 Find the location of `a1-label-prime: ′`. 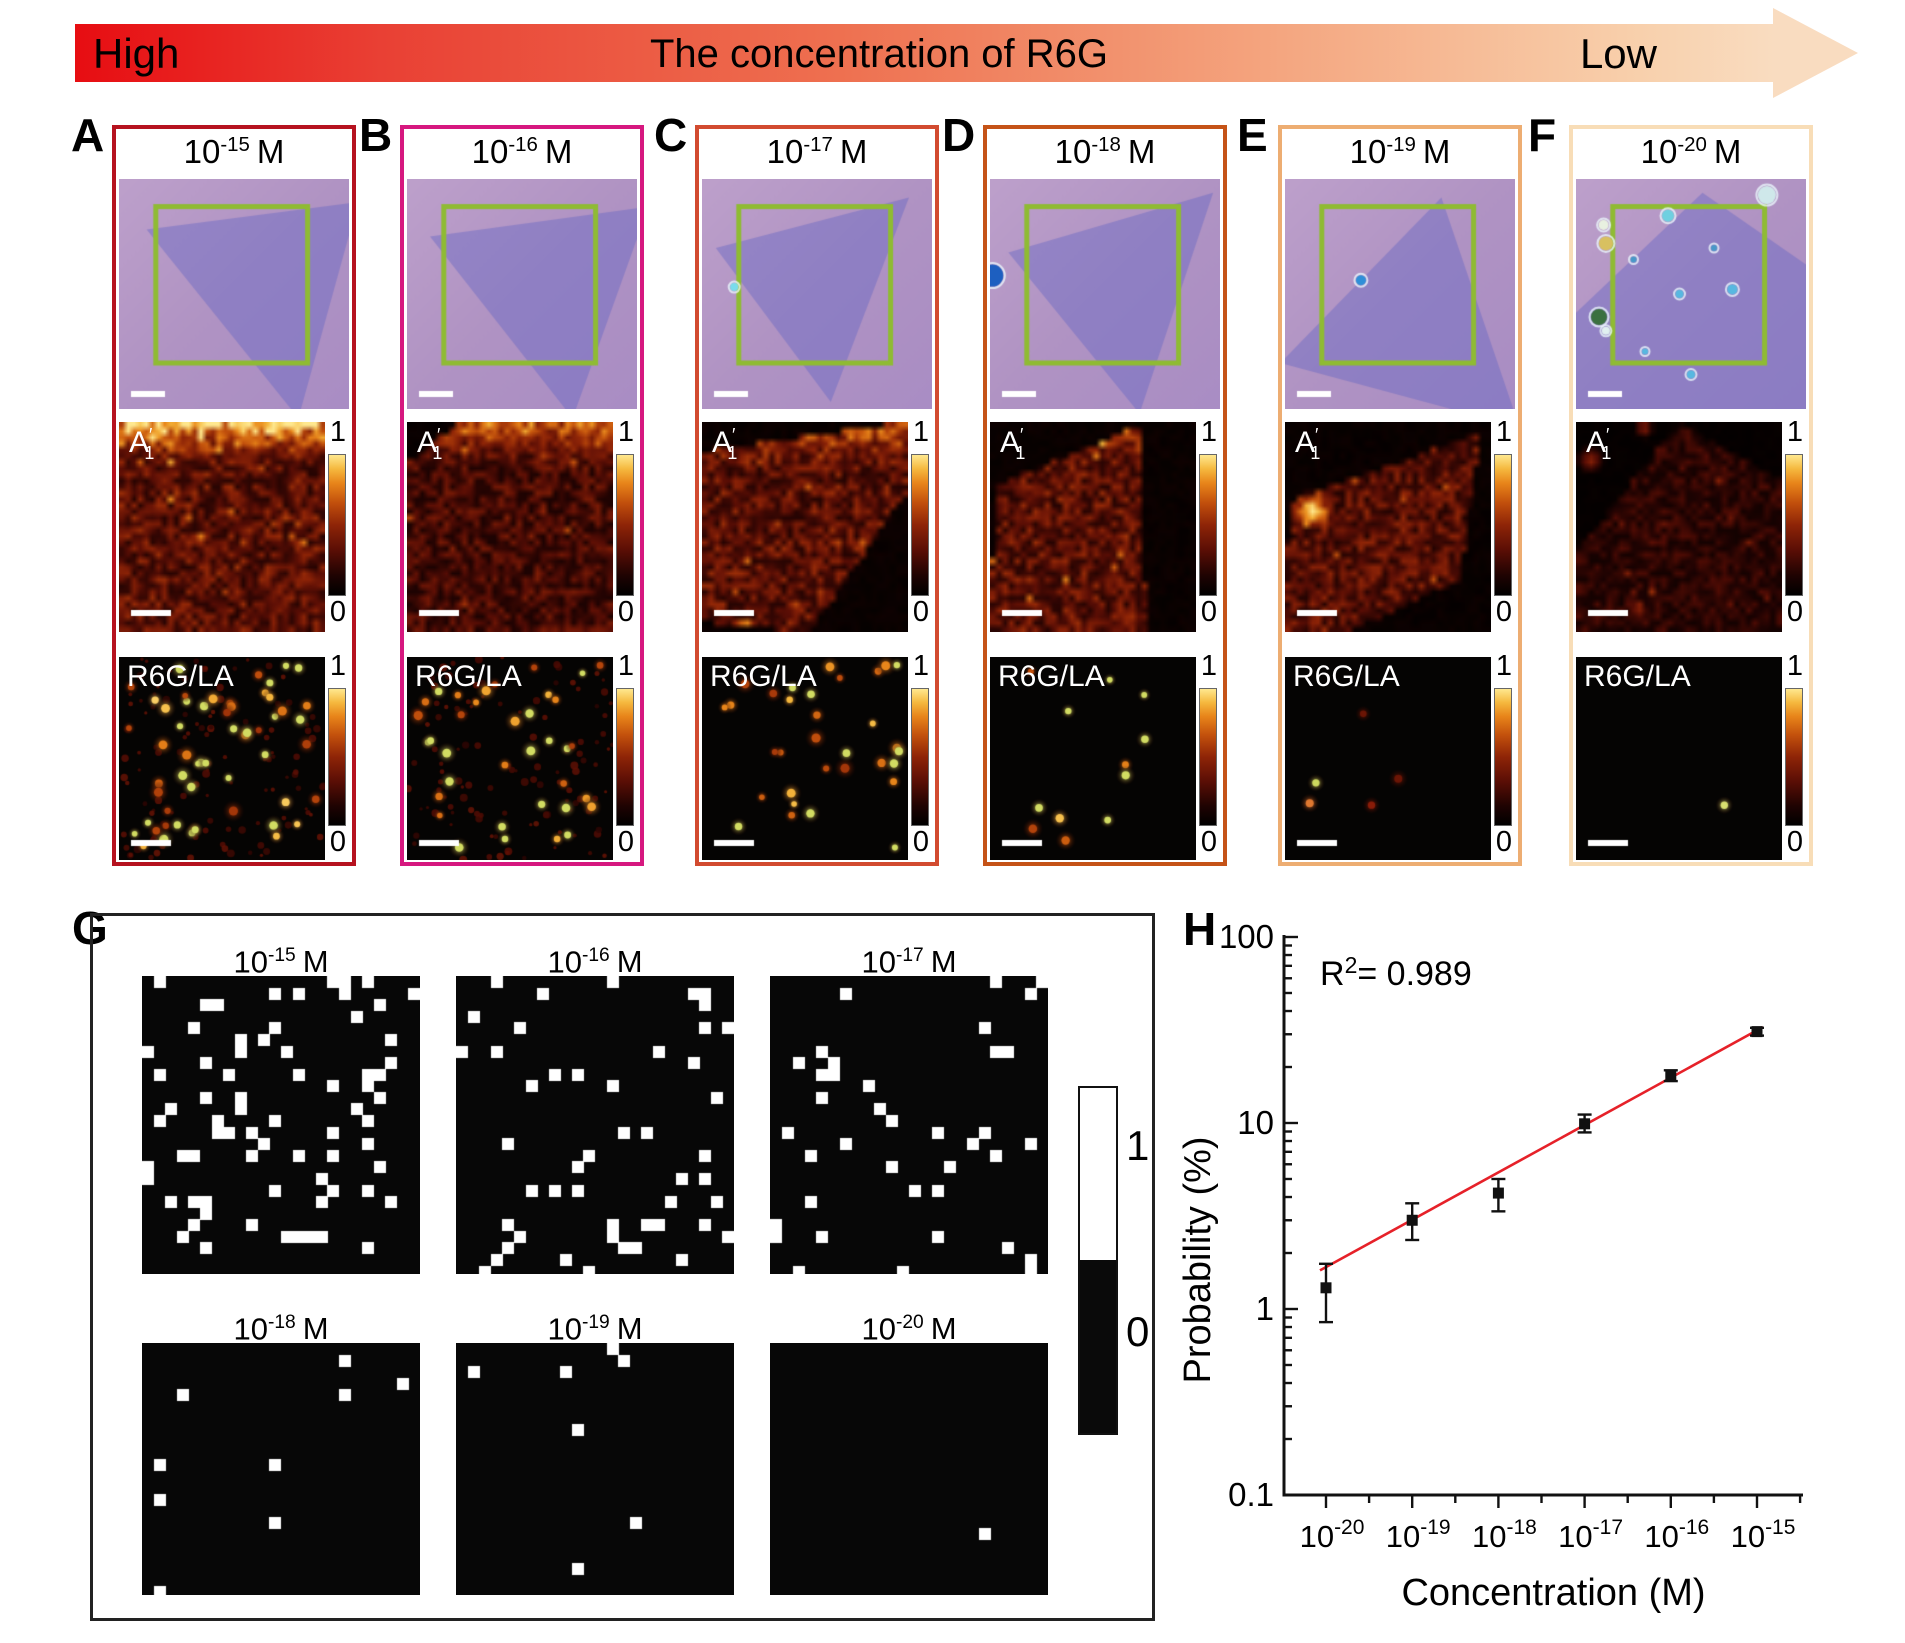

a1-label-prime: ′ is located at coordinates (1608, 435).